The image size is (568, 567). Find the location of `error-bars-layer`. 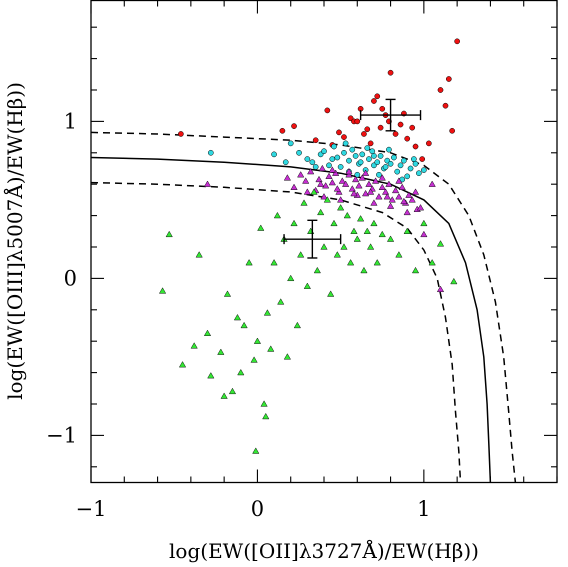

error-bars-layer is located at coordinates (352, 178).